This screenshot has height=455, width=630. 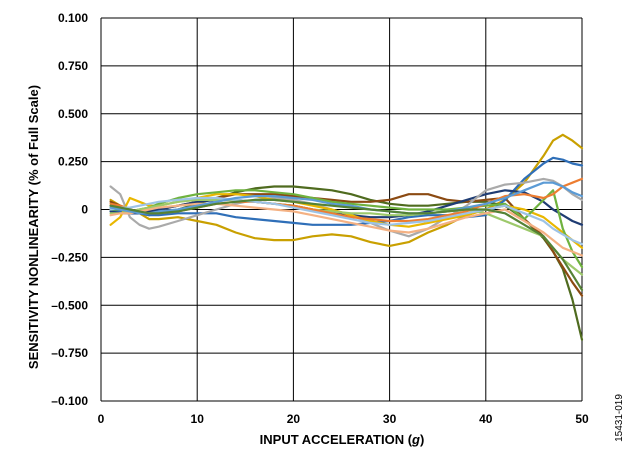 What do you see at coordinates (198, 419) in the screenshot?
I see `x-tick-label: 10` at bounding box center [198, 419].